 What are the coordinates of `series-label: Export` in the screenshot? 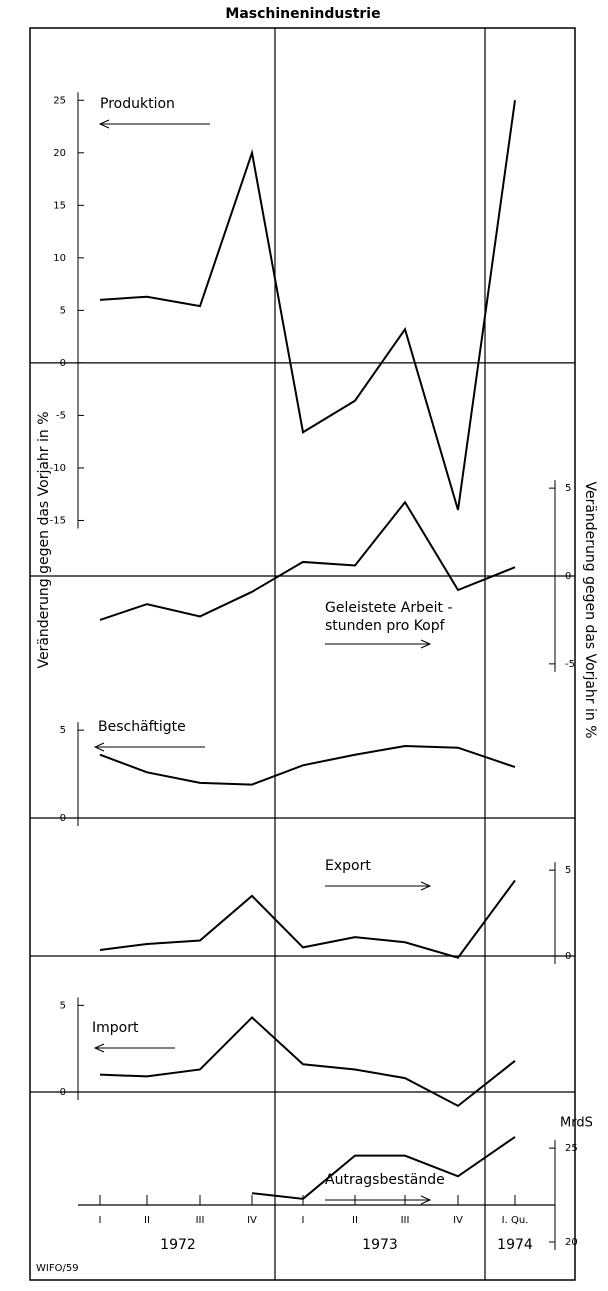 It's located at (348, 866).